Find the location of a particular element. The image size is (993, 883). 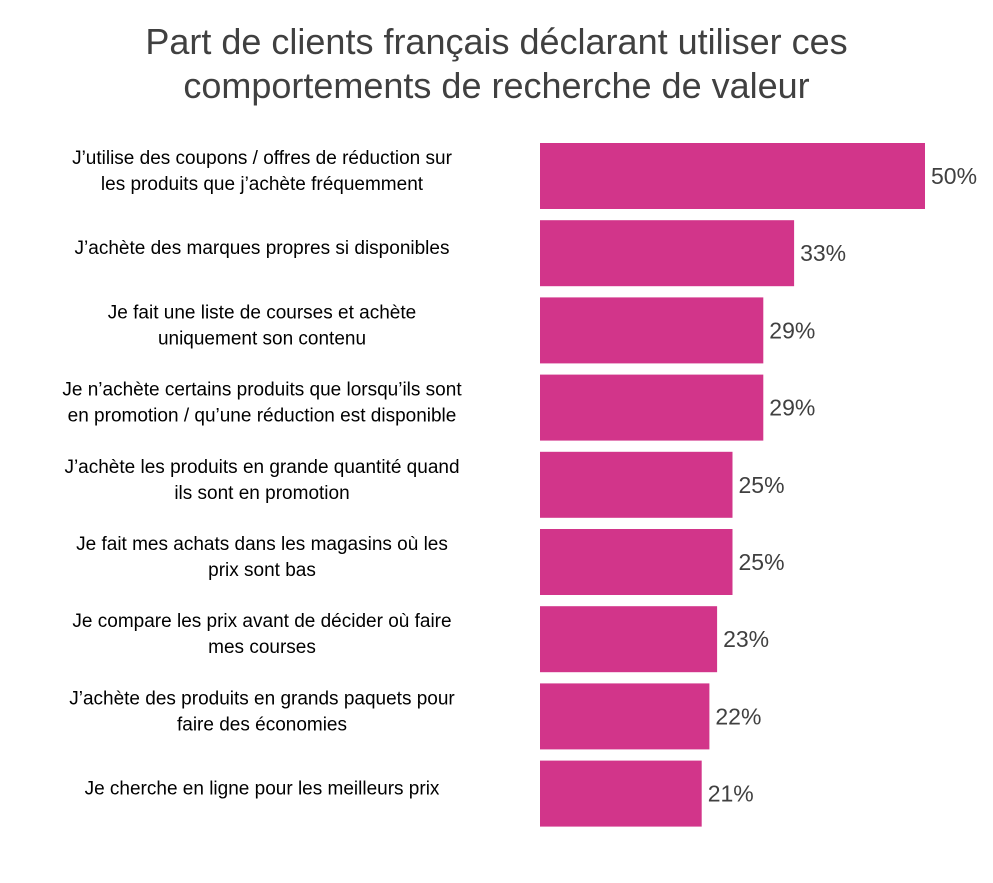

category-label-7-line-2: mes courses is located at coordinates (262, 647).